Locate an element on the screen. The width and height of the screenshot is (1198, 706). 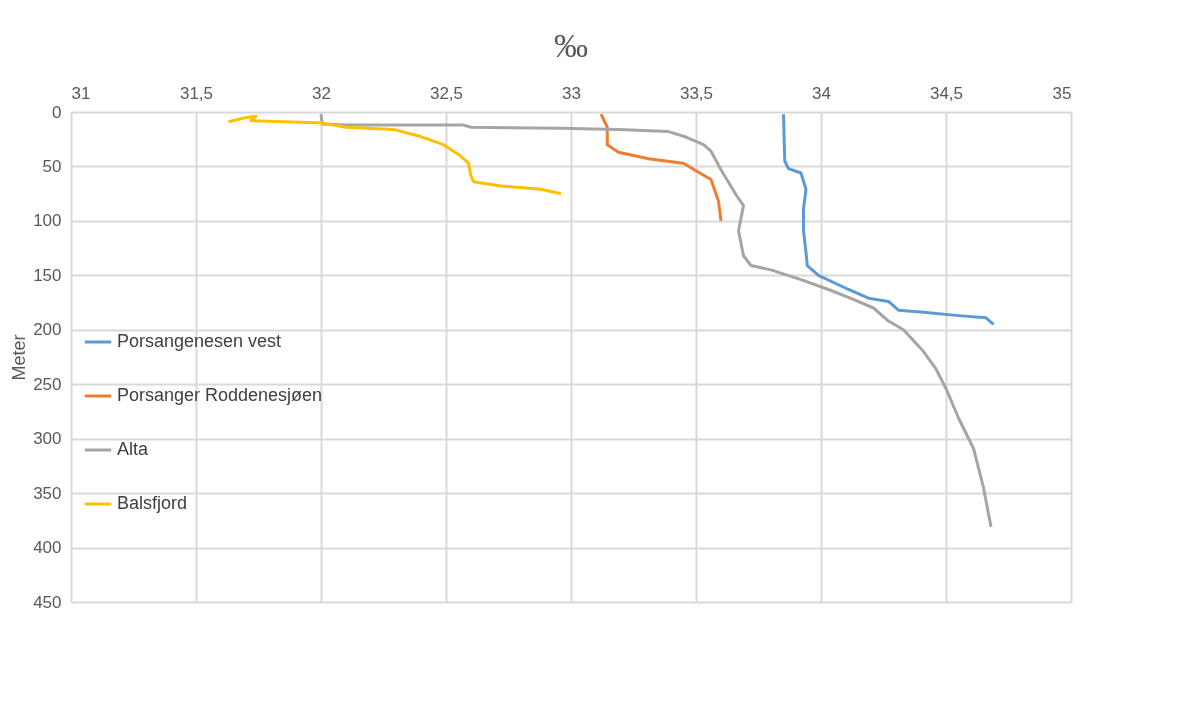
y-tick-label: 250 is located at coordinates (47, 384).